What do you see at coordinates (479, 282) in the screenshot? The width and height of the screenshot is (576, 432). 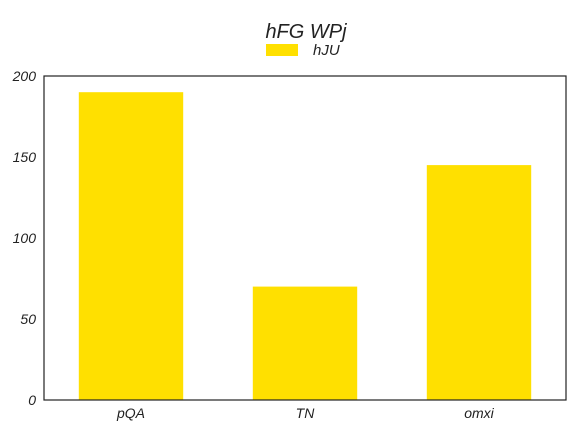 I see `bar-omxi` at bounding box center [479, 282].